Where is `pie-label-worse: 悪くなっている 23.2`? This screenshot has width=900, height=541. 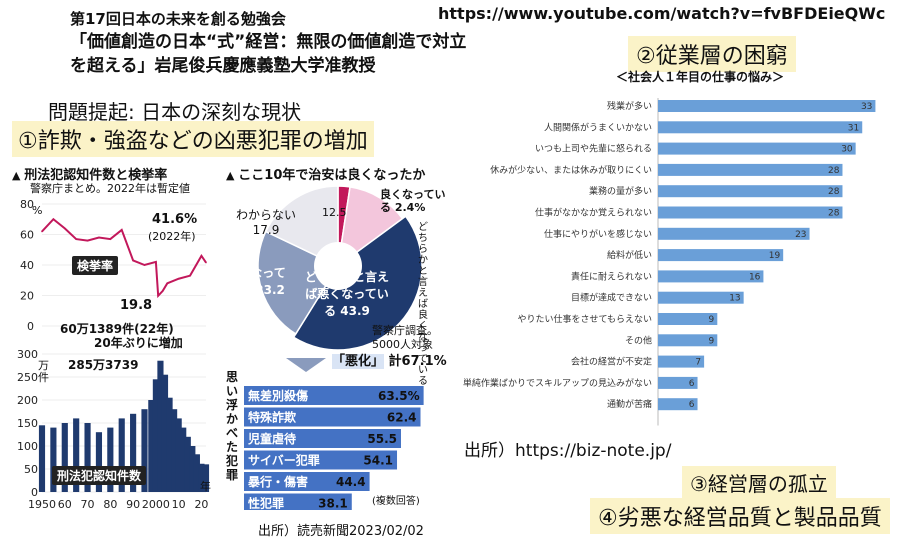
pie-label-worse: 悪くなっている 23.2 is located at coordinates (256, 281).